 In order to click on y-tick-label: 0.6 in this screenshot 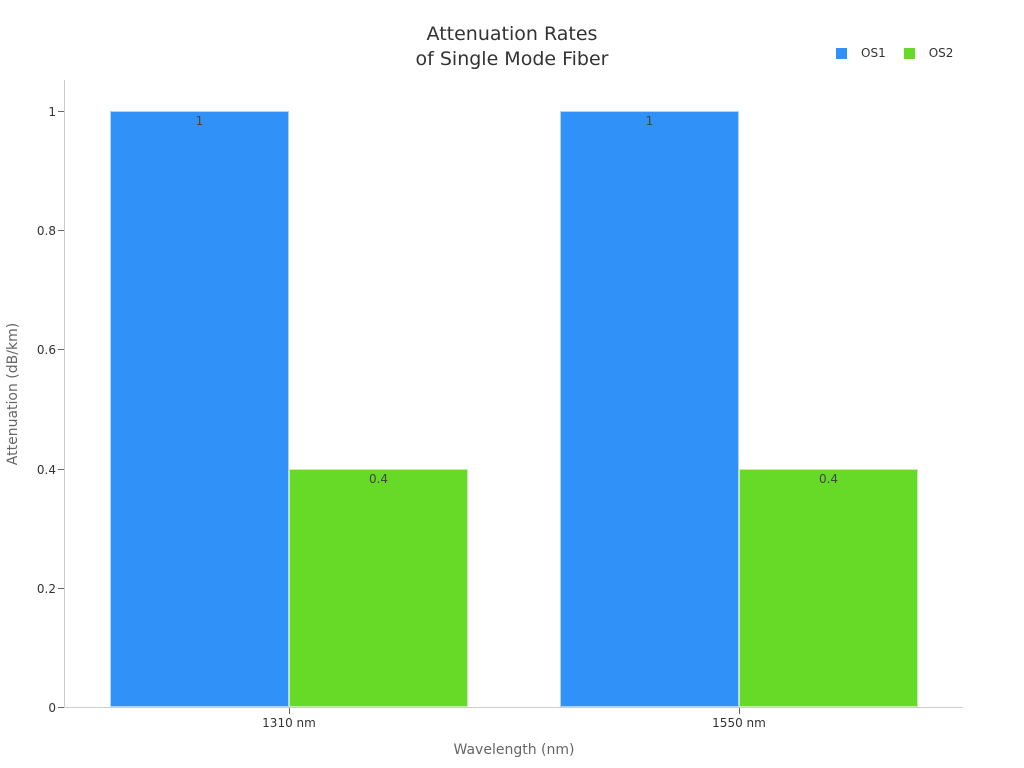, I will do `click(46, 350)`.